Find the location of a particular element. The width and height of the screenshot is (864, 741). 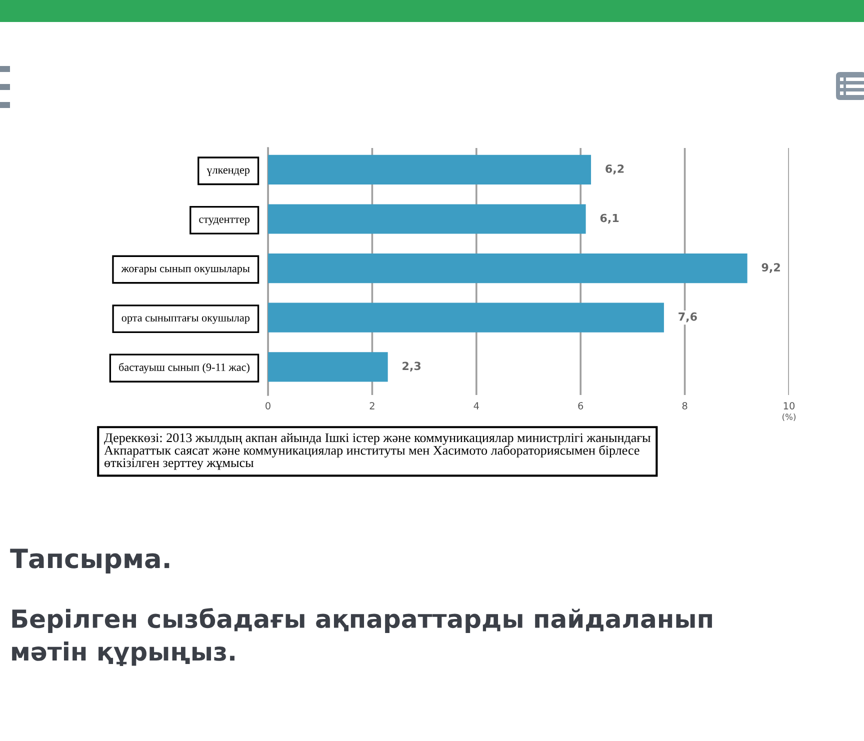

y-tick-label: жоғары сынып окушылары is located at coordinates (185, 270).